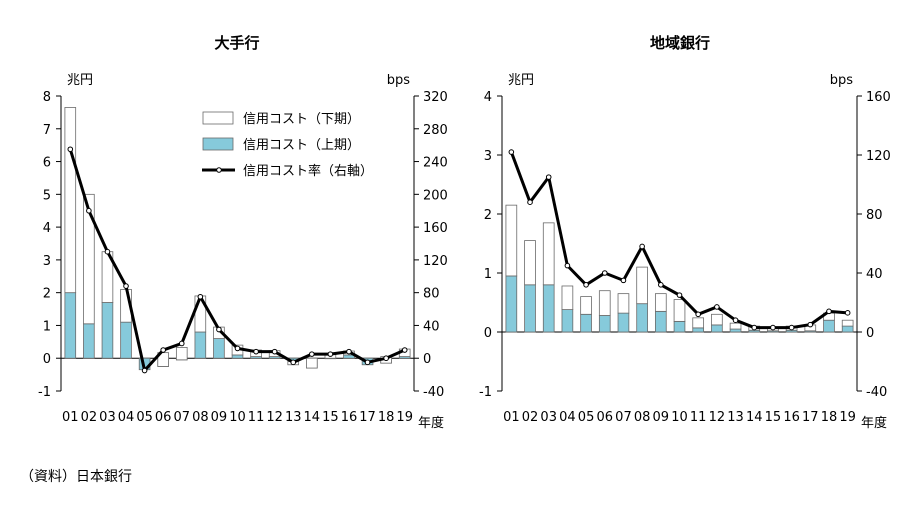 The width and height of the screenshot is (922, 524). Describe the element at coordinates (433, 392) in the screenshot. I see `right-tick-label: -40` at that location.